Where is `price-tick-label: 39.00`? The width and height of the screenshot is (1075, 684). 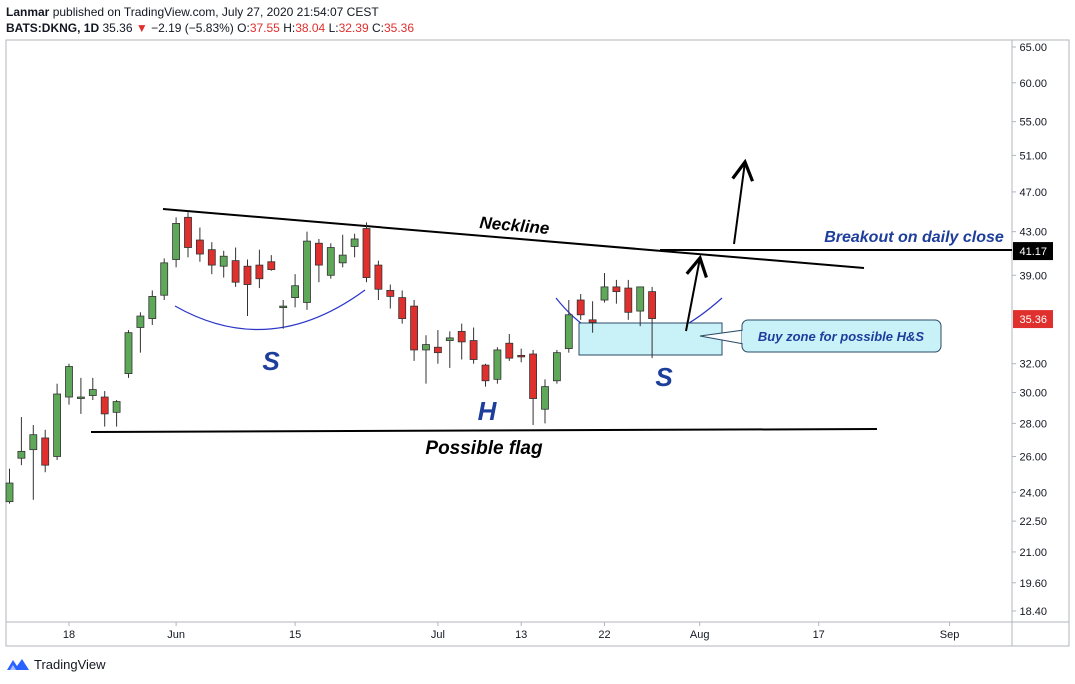
price-tick-label: 39.00 is located at coordinates (1033, 276).